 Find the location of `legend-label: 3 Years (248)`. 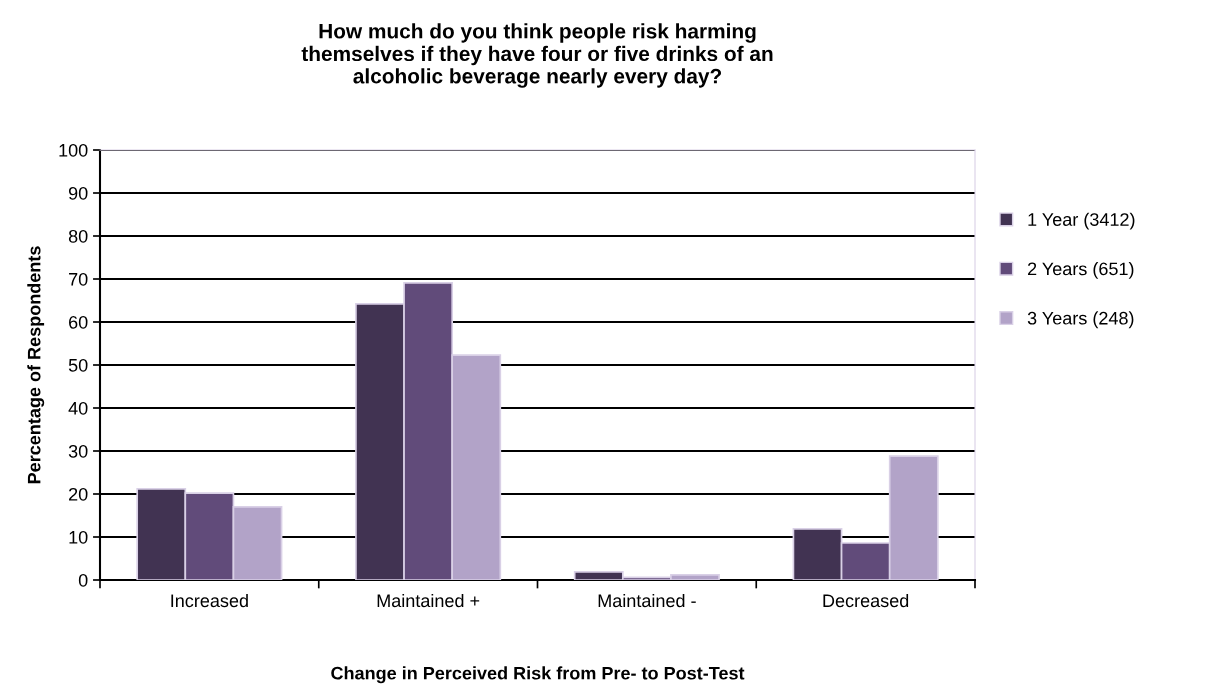

legend-label: 3 Years (248) is located at coordinates (1080, 320).